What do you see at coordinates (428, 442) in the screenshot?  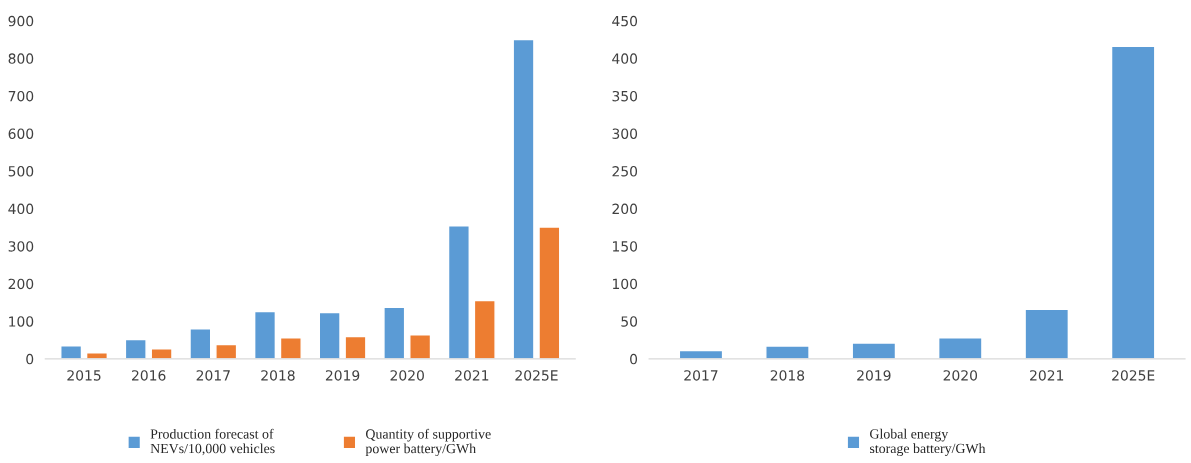 I see `legend-label: Quantity of supportive power battery/GWh` at bounding box center [428, 442].